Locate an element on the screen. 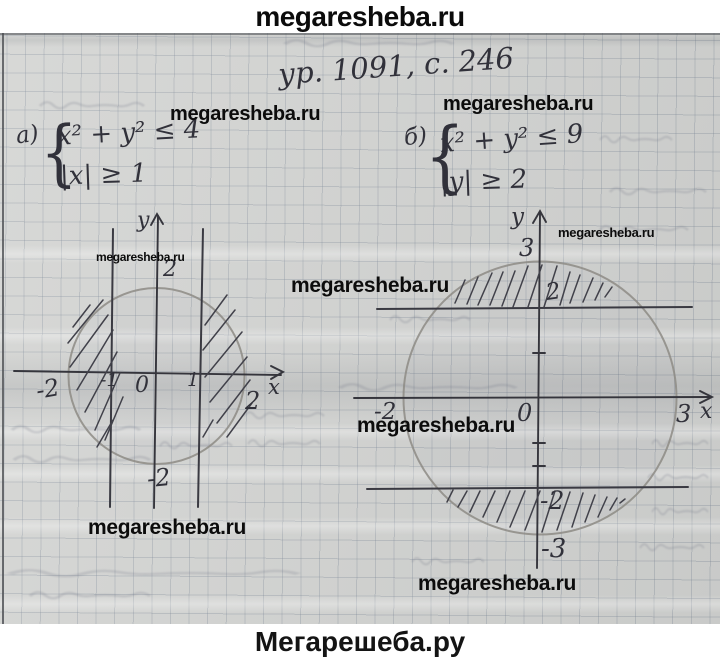 The width and height of the screenshot is (720, 659). graph-b-x-axis-label: x is located at coordinates (706, 411).